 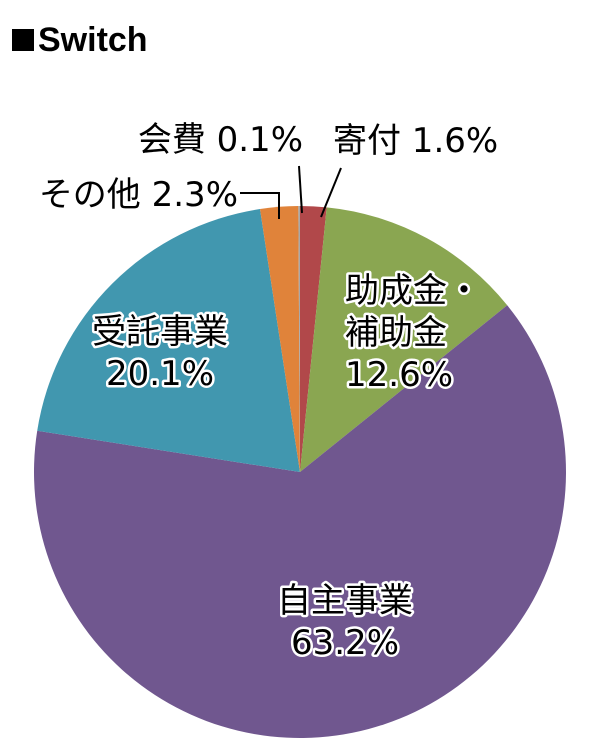 I want to click on slice-label: 自主事業 63.2%, so click(x=345, y=622).